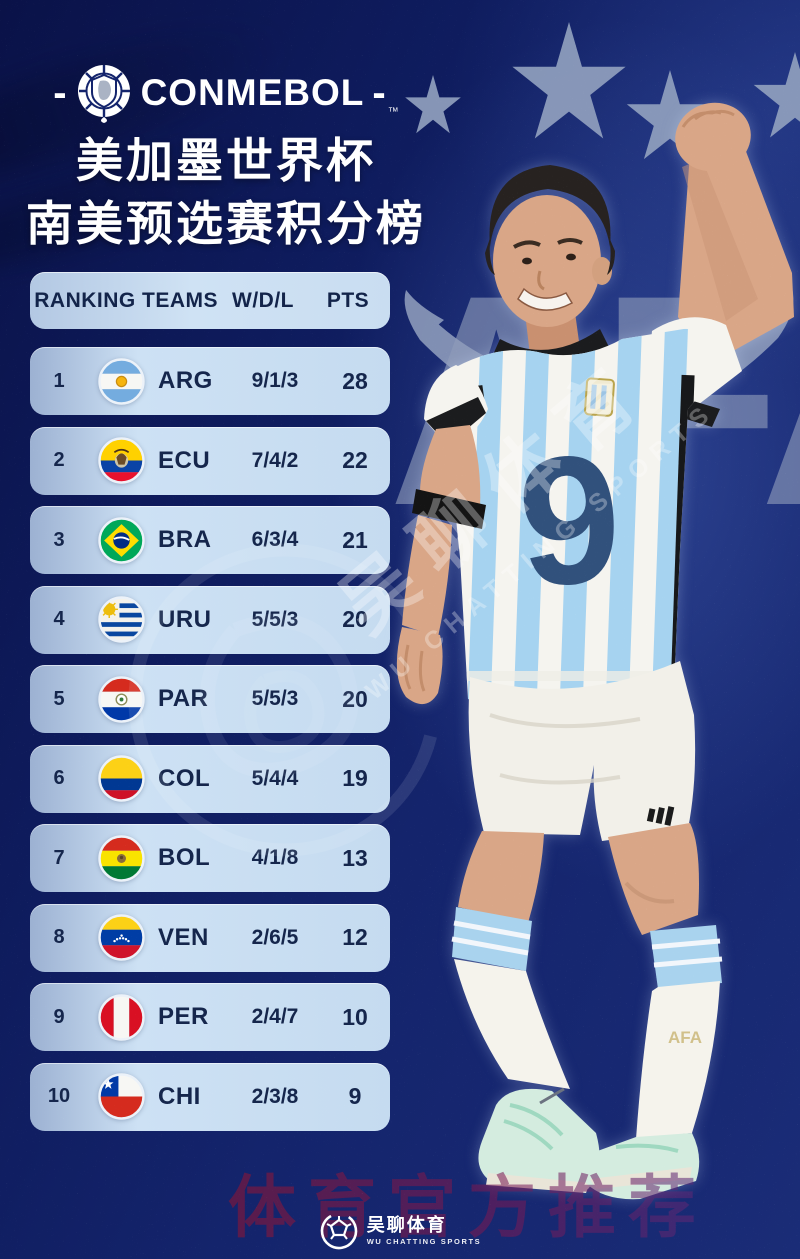 This screenshot has height=1259, width=800. Describe the element at coordinates (355, 778) in the screenshot. I see `pts-value: 19` at that location.